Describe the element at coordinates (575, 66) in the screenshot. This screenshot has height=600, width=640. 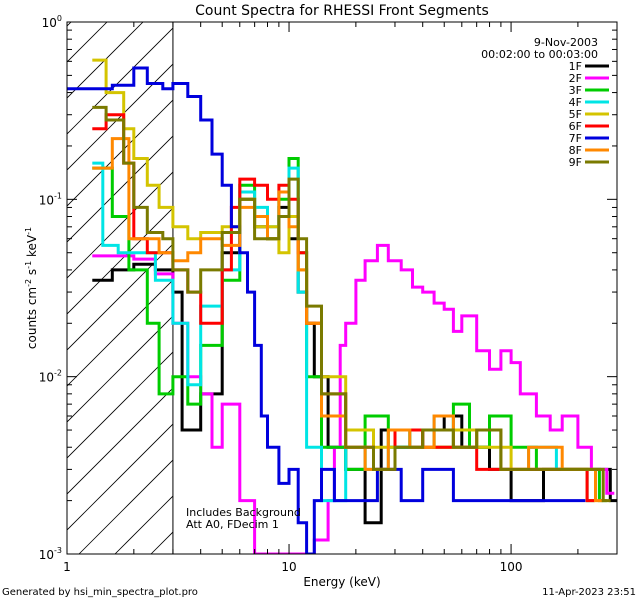
I see `legend-label-1F: 1F` at that location.